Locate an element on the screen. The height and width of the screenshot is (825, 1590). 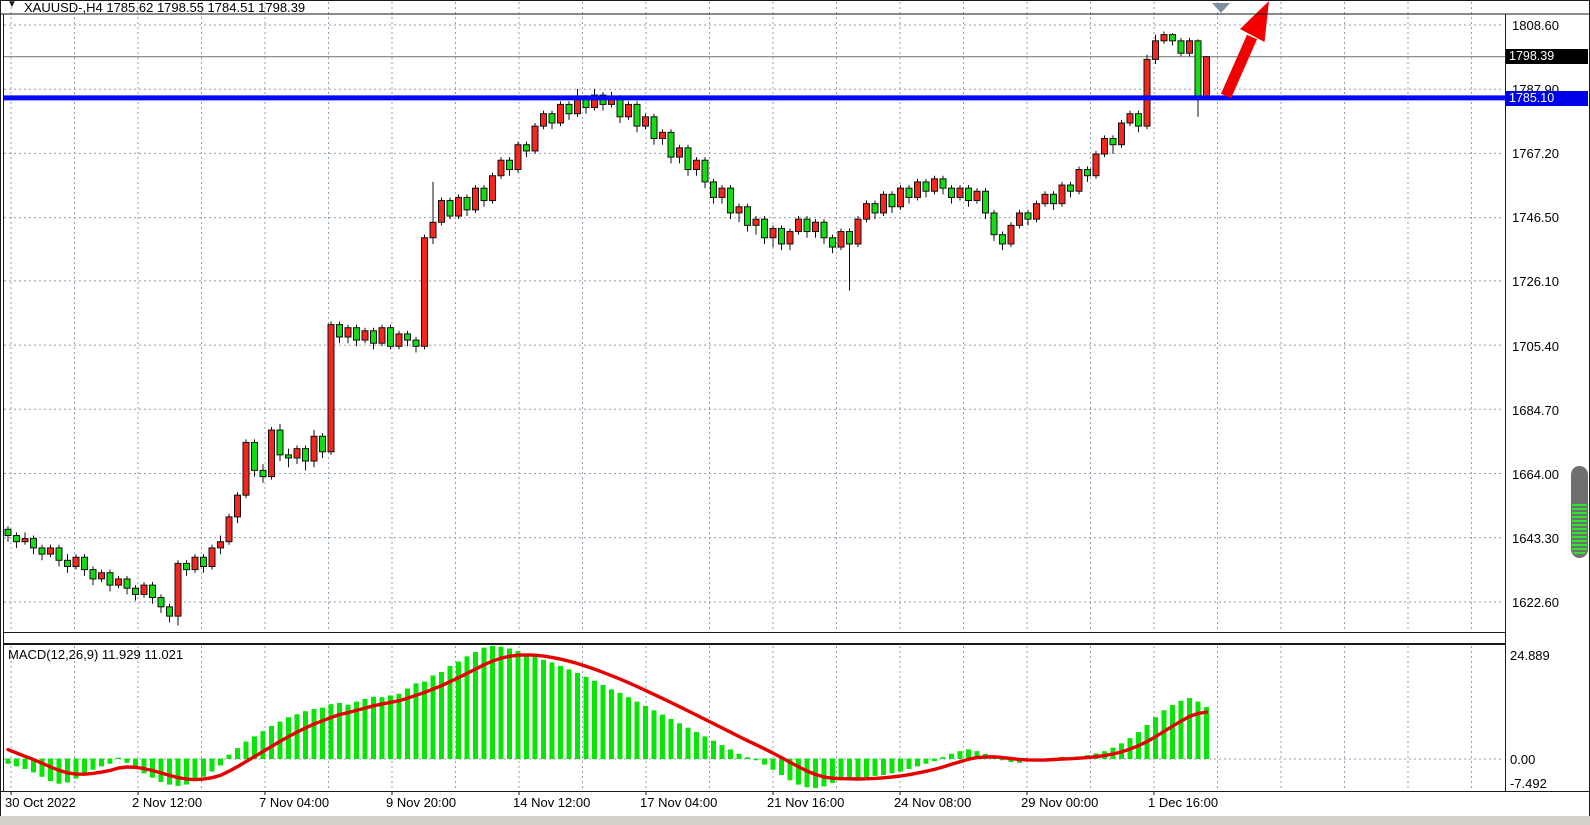
indicator-label: MACD(12,26,9) 11.929 11.021 is located at coordinates (96, 654).